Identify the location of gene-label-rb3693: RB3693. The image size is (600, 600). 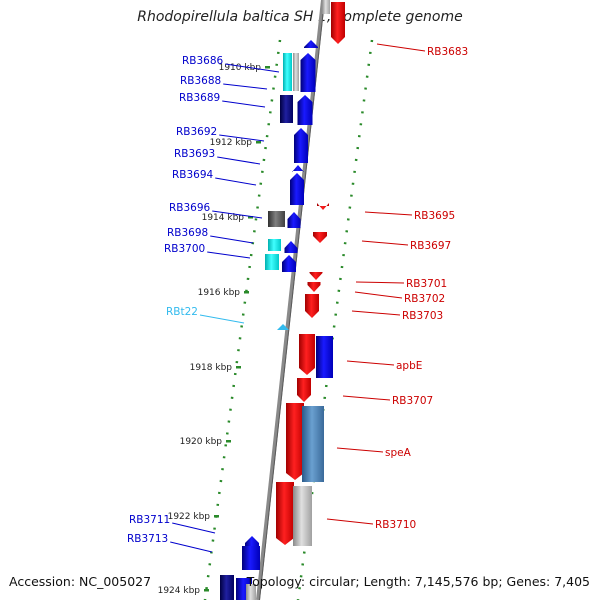
(217, 156).